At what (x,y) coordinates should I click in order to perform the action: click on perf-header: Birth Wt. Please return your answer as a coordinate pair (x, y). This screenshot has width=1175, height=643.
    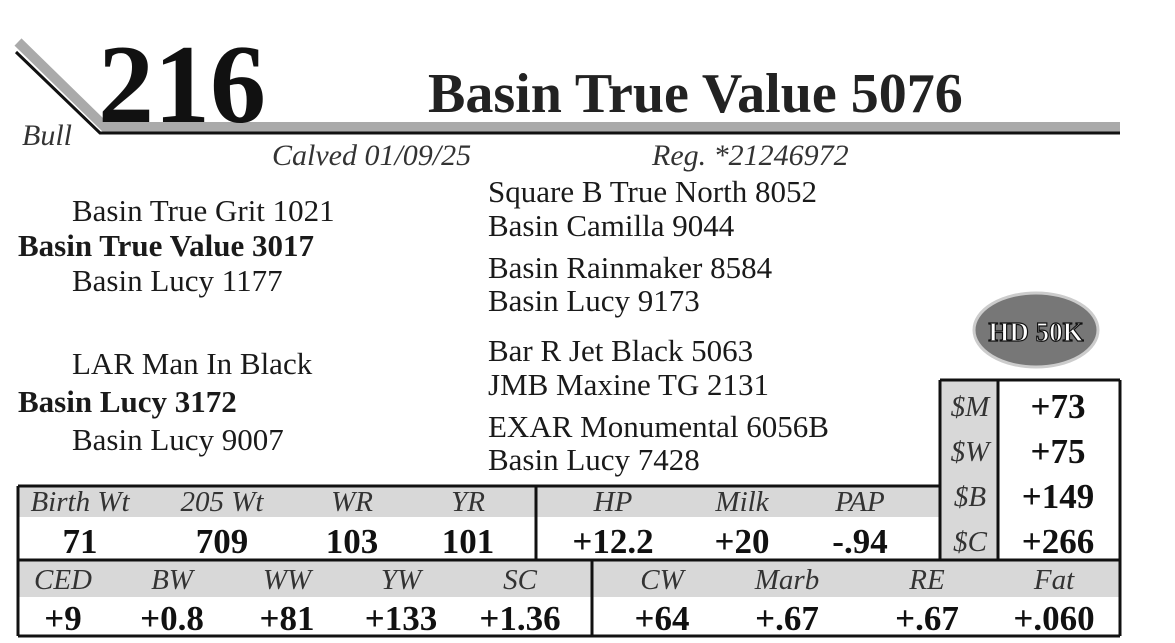
    Looking at the image, I should click on (80, 502).